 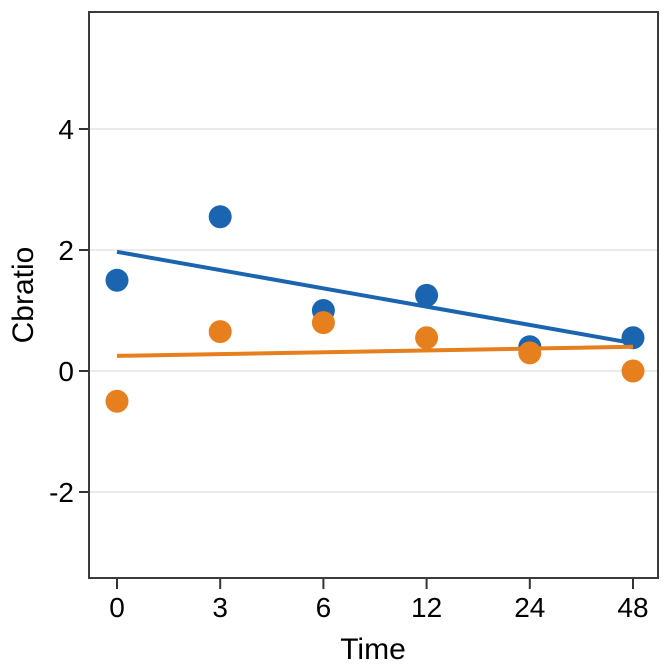 What do you see at coordinates (66, 371) in the screenshot?
I see `y-tick-label: 0` at bounding box center [66, 371].